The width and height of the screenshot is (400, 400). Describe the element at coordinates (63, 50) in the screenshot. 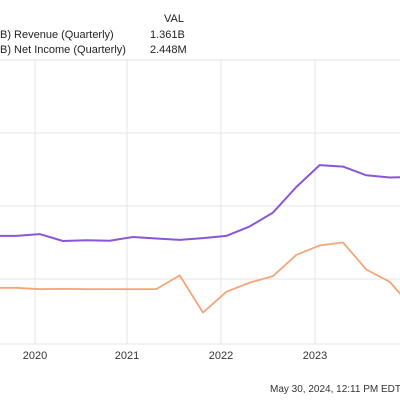

I see `legend-label-net-income: B) Net Income (Quarterly)` at that location.